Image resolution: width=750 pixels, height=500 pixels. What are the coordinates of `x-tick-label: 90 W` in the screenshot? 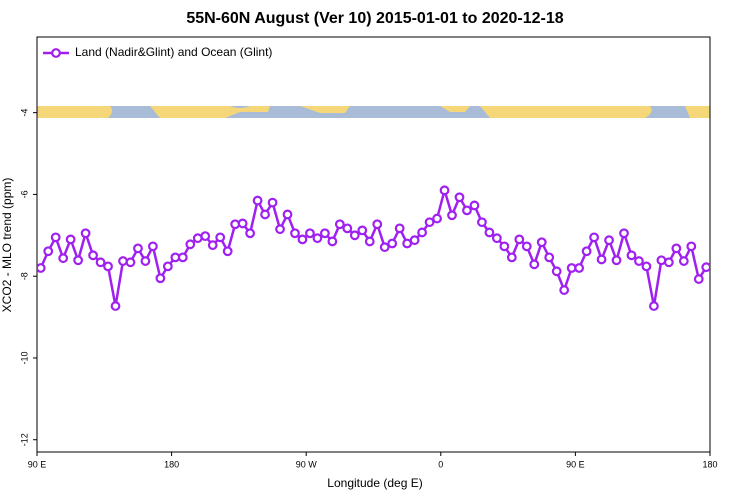 It's located at (307, 464).